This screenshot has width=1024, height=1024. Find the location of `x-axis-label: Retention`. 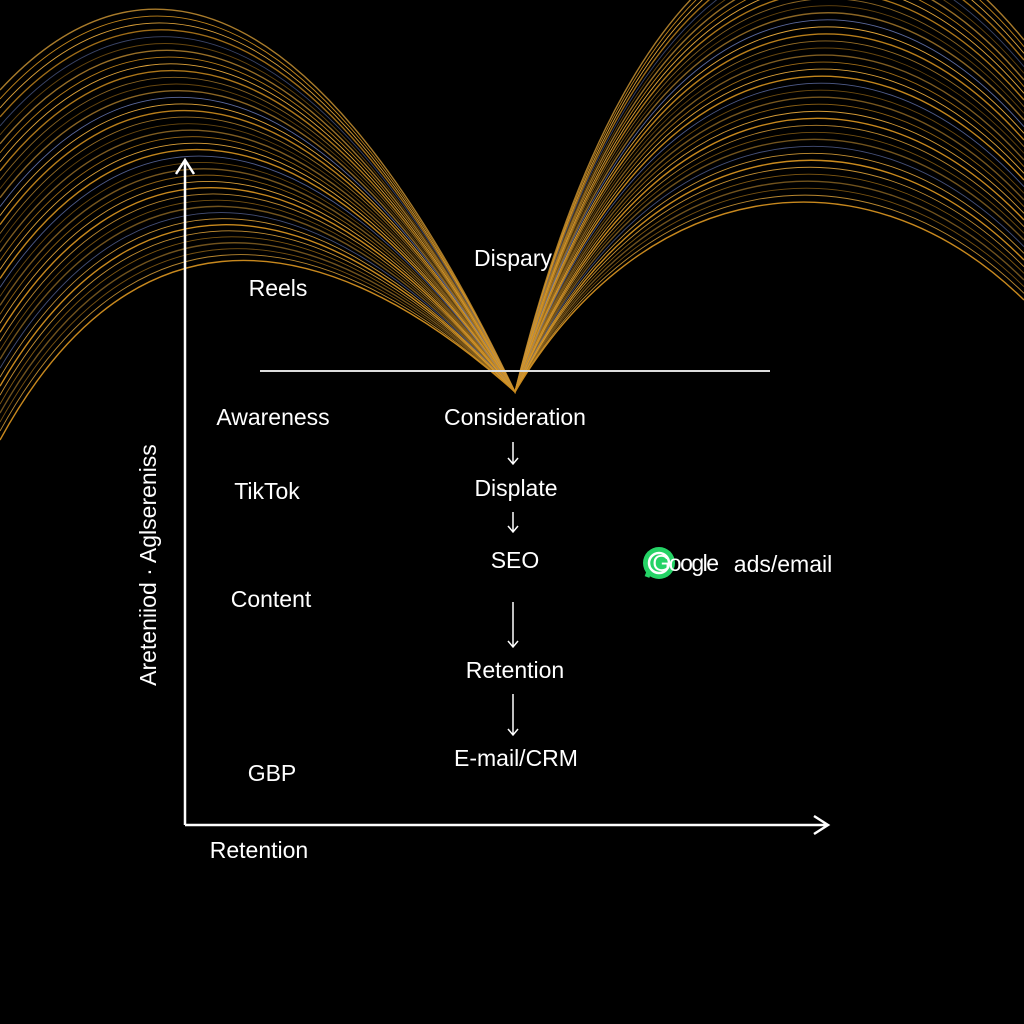

x-axis-label: Retention is located at coordinates (259, 850).